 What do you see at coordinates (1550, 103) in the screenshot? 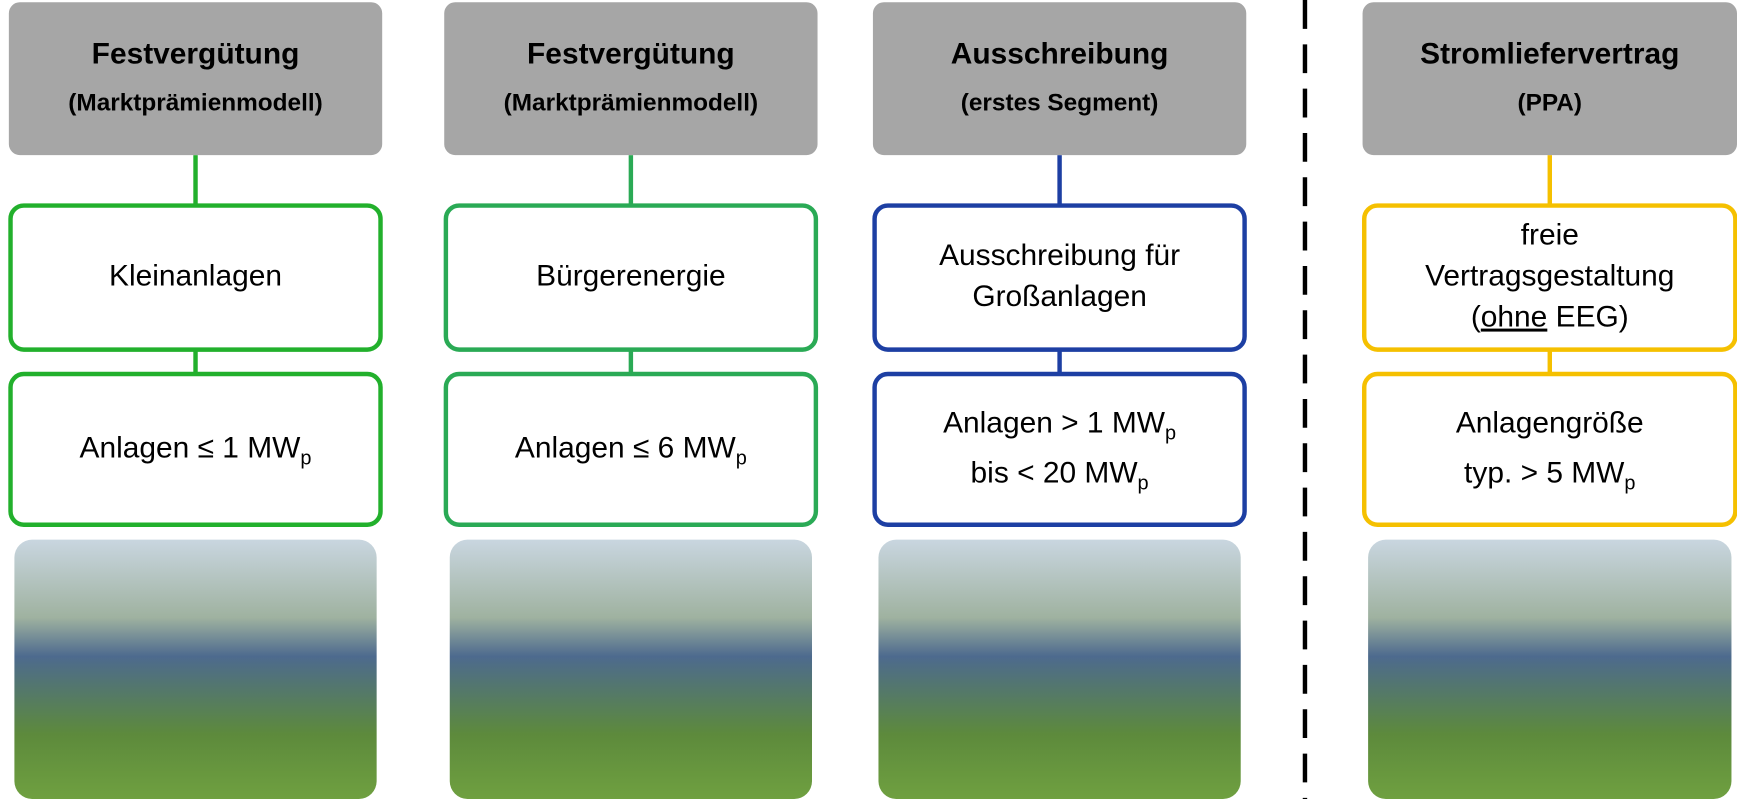
I see `header-subtitle: (PPA)` at bounding box center [1550, 103].